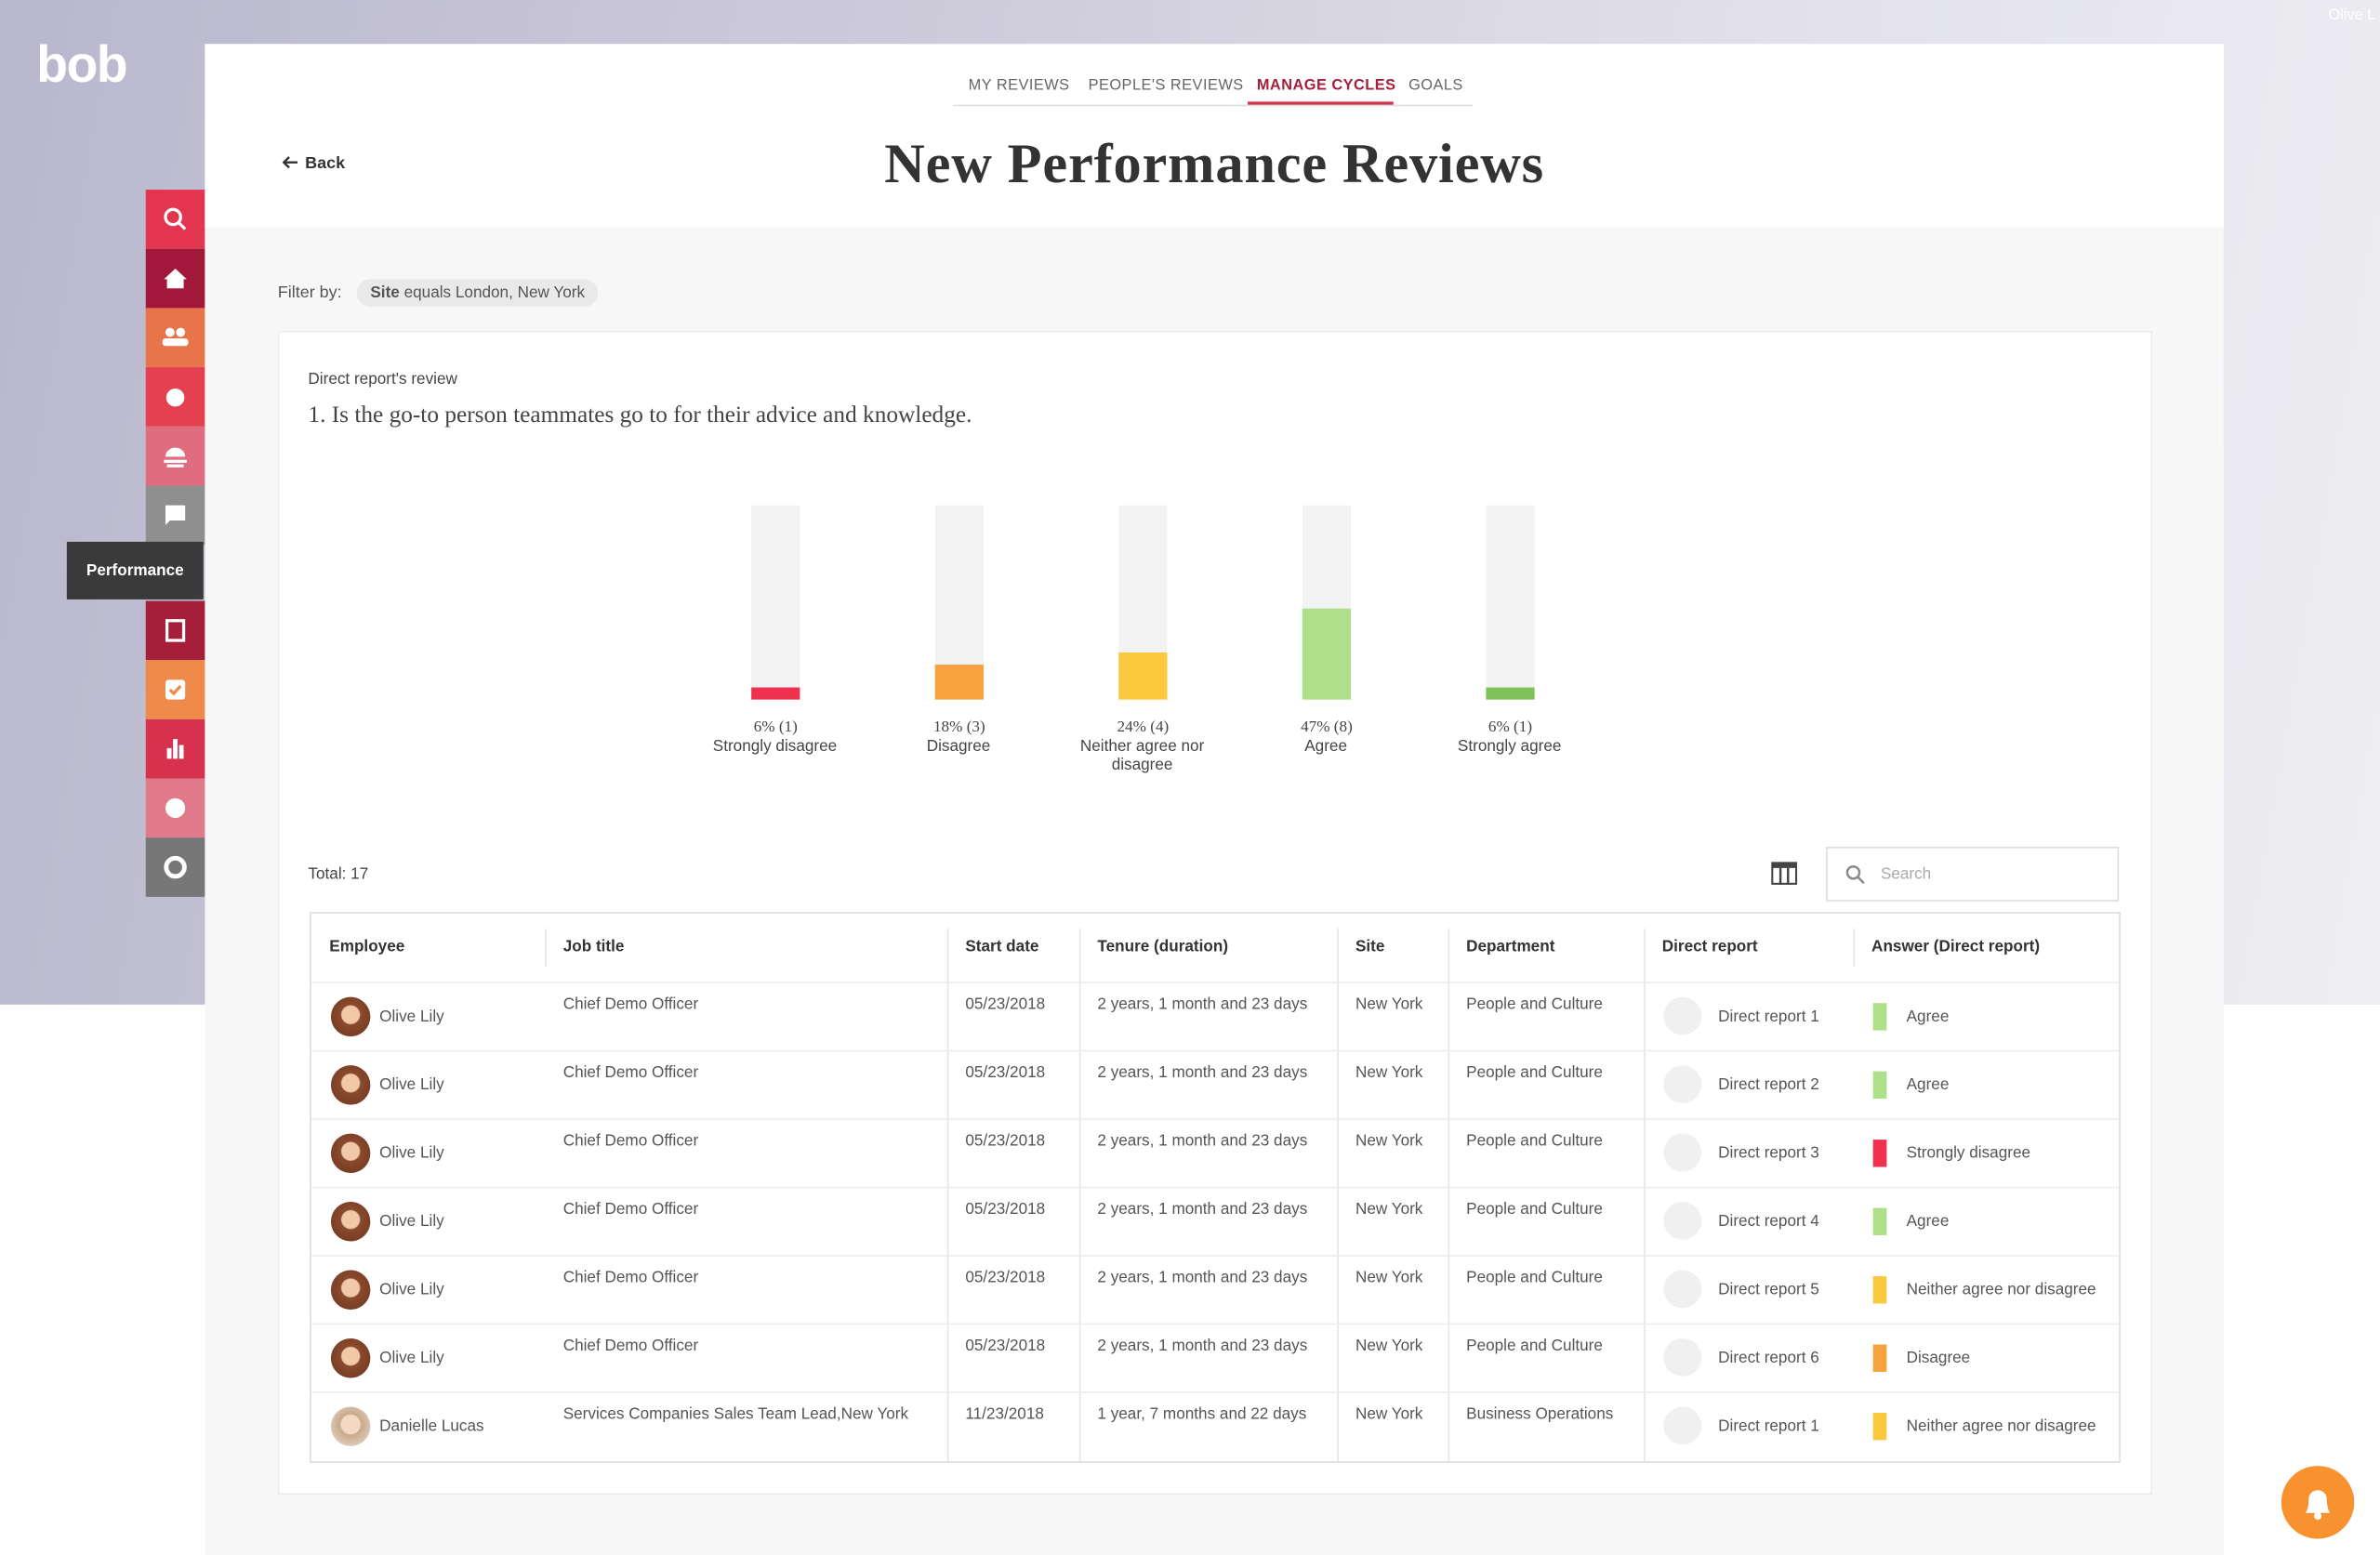 The width and height of the screenshot is (2380, 1555). I want to click on cell: 11/23/2018, so click(1004, 1414).